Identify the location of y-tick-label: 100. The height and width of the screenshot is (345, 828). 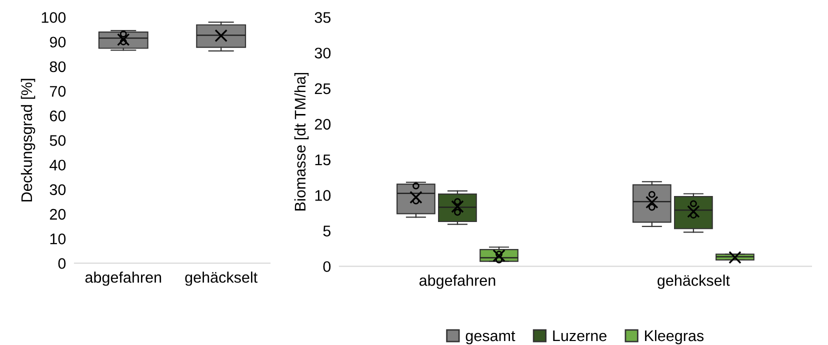
(54, 17).